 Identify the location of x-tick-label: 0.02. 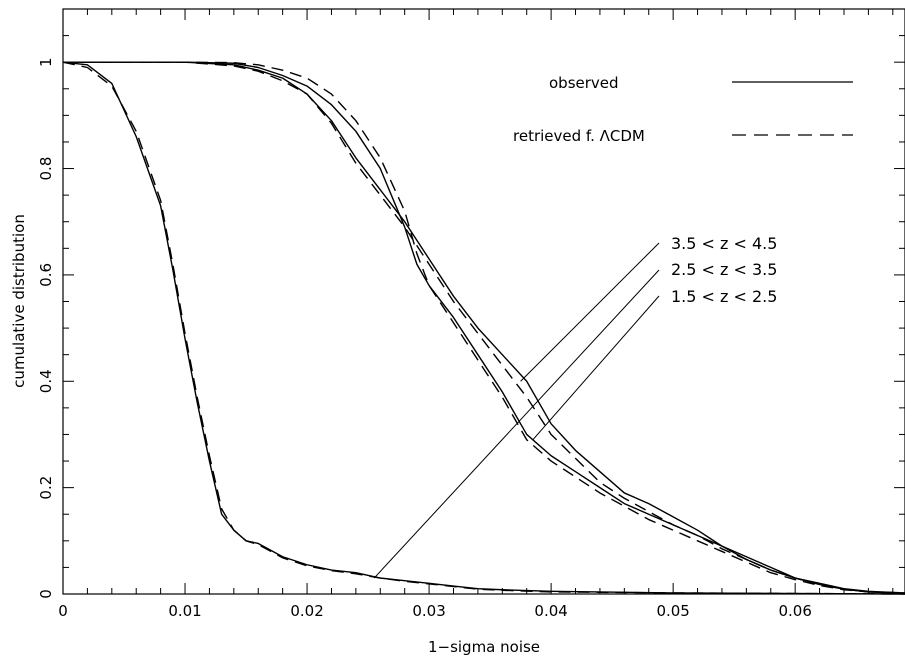
(306, 611).